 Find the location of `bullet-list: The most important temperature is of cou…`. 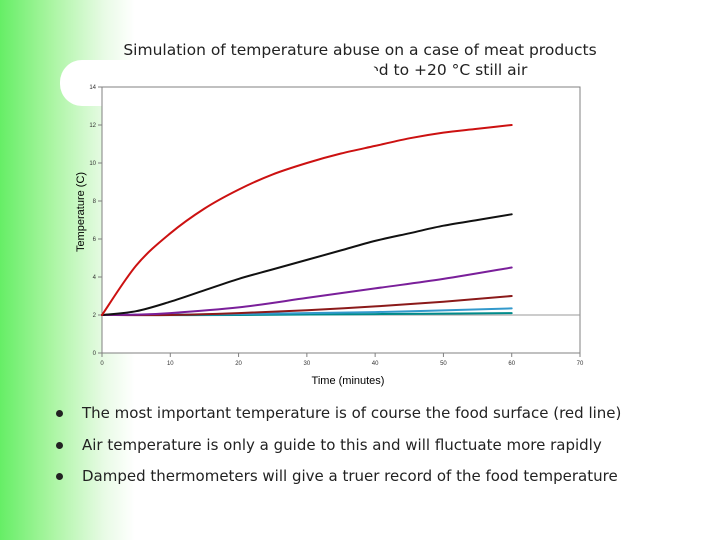

bullet-list: The most important temperature is of cou… is located at coordinates (336, 445).